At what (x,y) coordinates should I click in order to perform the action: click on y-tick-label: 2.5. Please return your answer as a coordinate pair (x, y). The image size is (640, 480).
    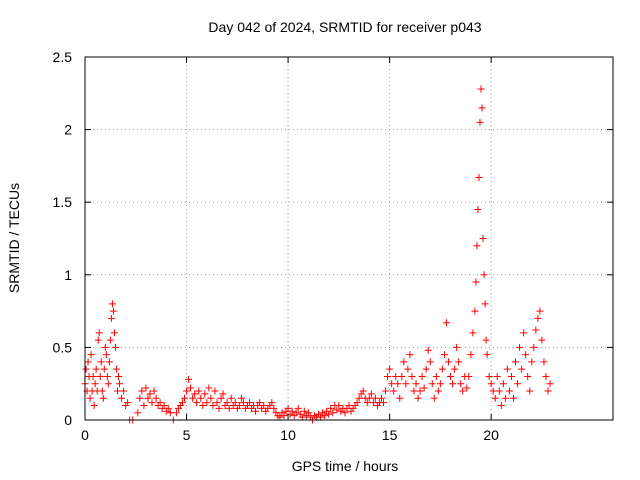
    Looking at the image, I should click on (63, 57).